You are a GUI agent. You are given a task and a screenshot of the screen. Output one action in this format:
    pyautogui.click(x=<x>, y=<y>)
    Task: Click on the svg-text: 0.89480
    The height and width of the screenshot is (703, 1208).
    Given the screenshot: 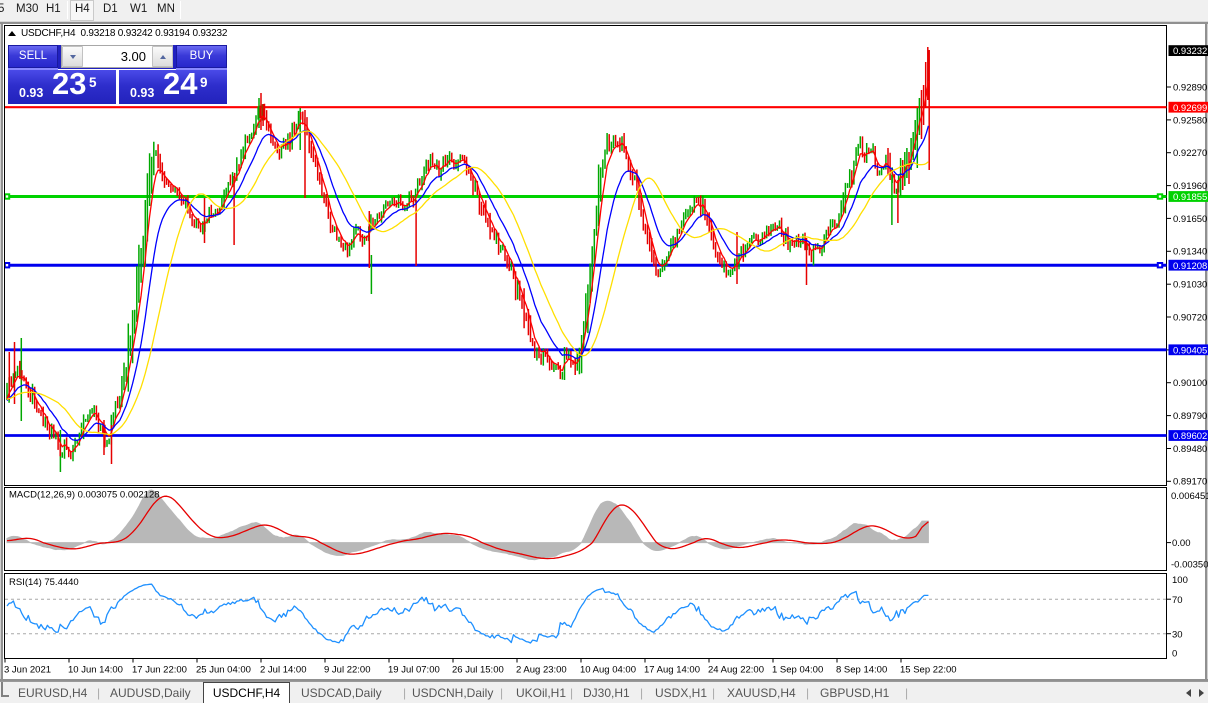 What is the action you would take?
    pyautogui.click(x=1190, y=449)
    